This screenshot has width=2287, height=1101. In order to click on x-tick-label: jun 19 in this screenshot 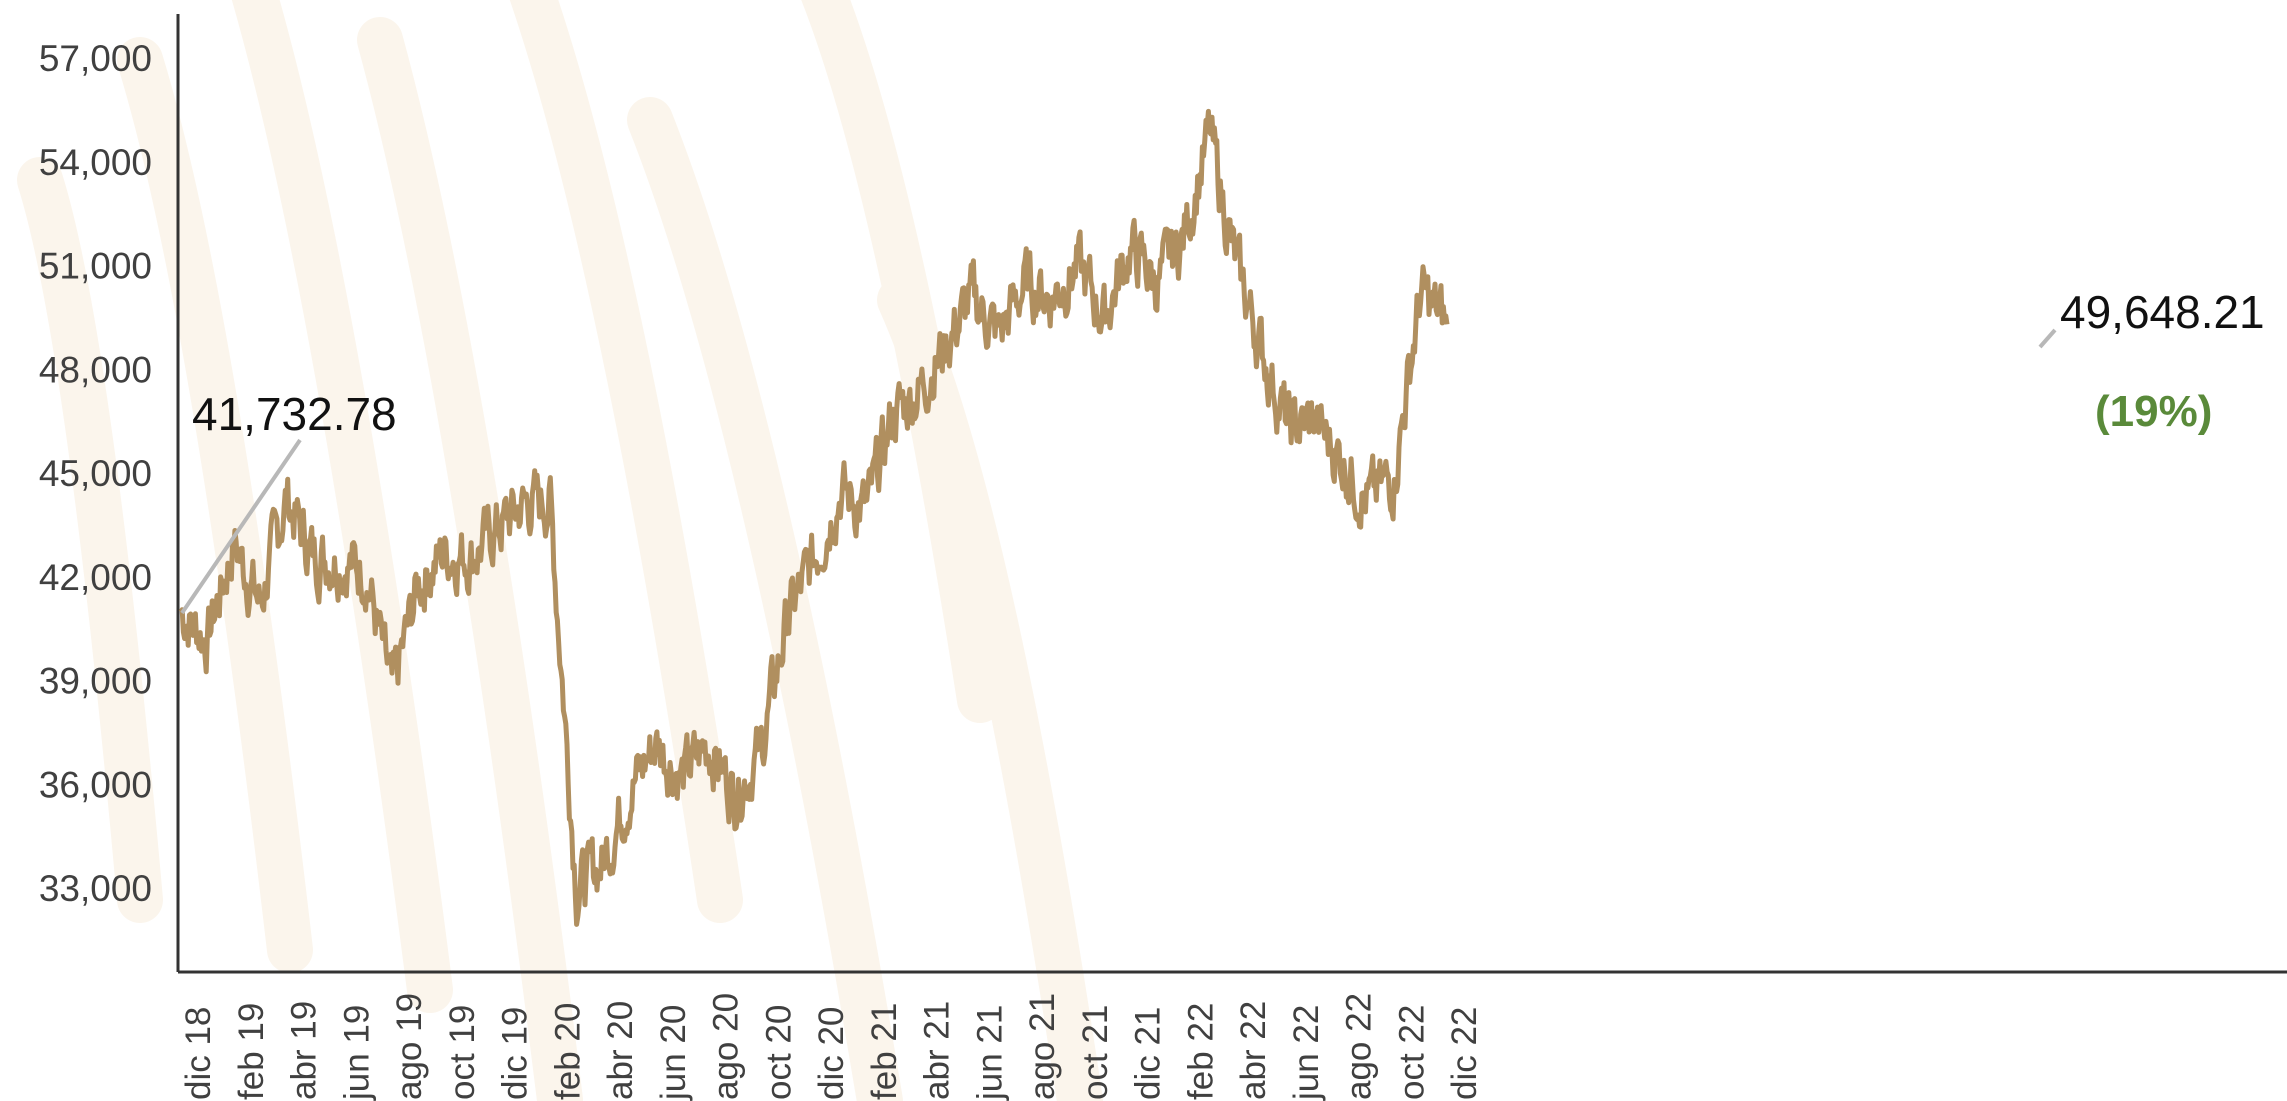, I will do `click(356, 1053)`.